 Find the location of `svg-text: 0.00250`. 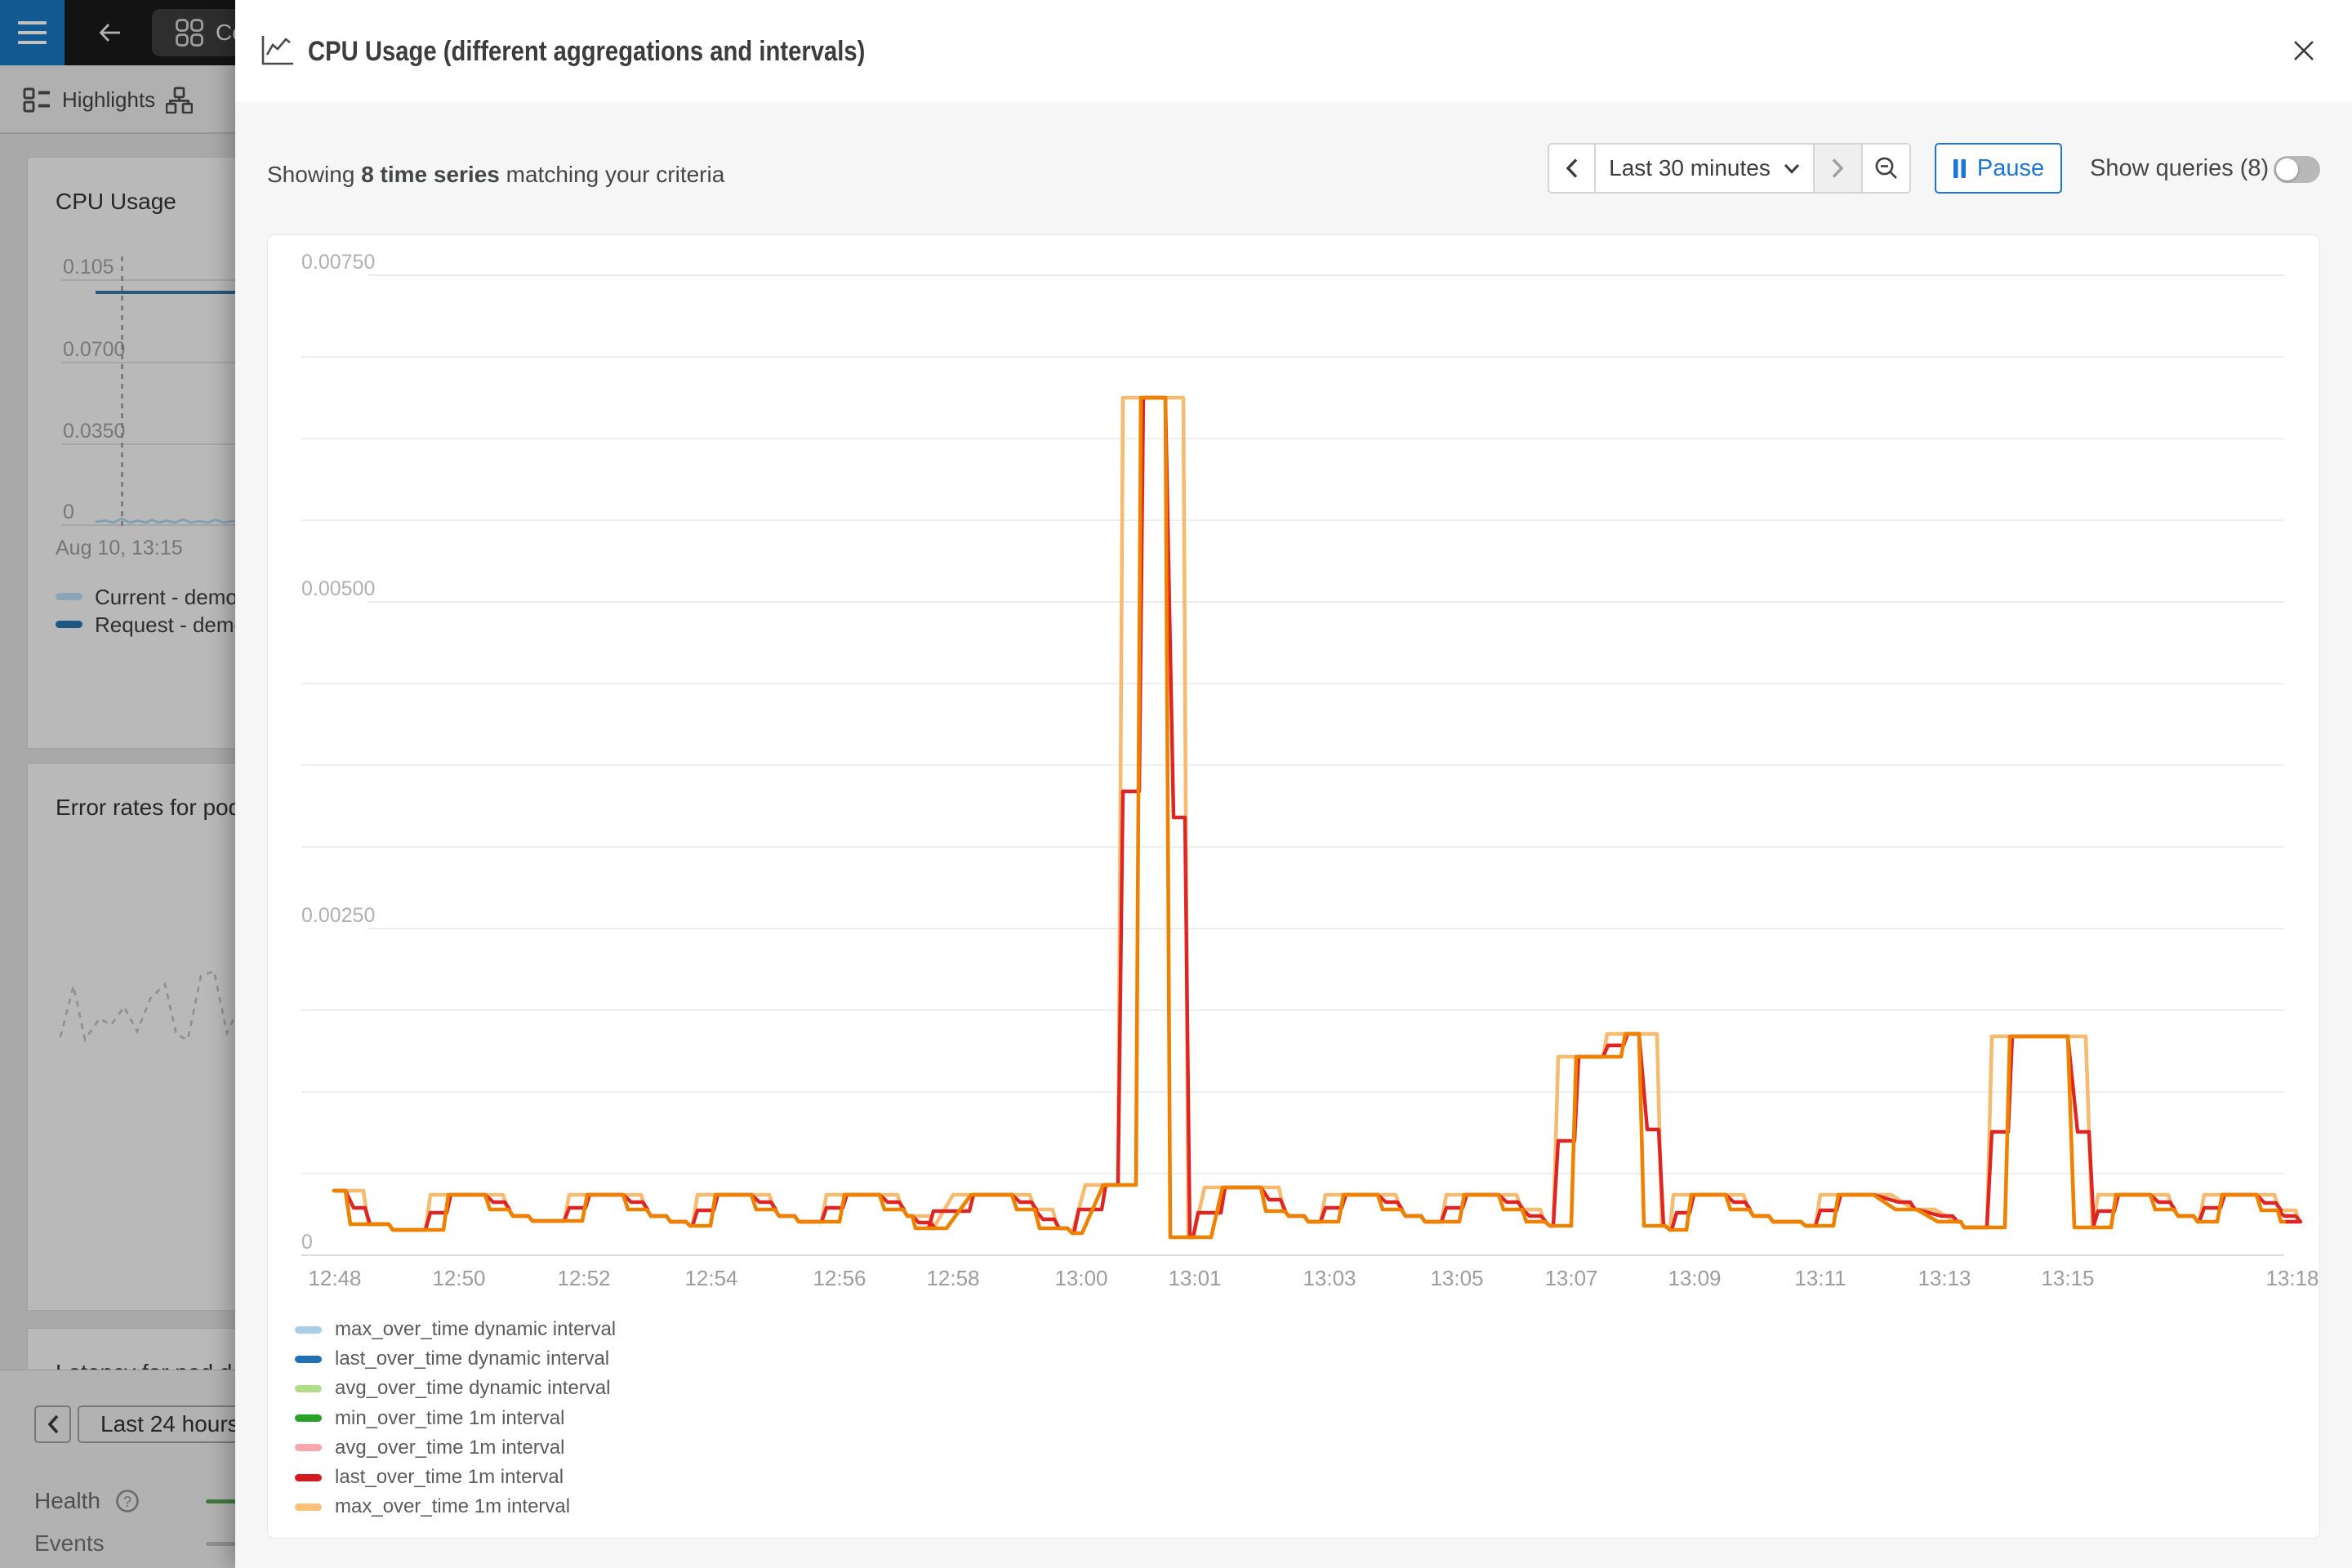

svg-text: 0.00250 is located at coordinates (338, 915).